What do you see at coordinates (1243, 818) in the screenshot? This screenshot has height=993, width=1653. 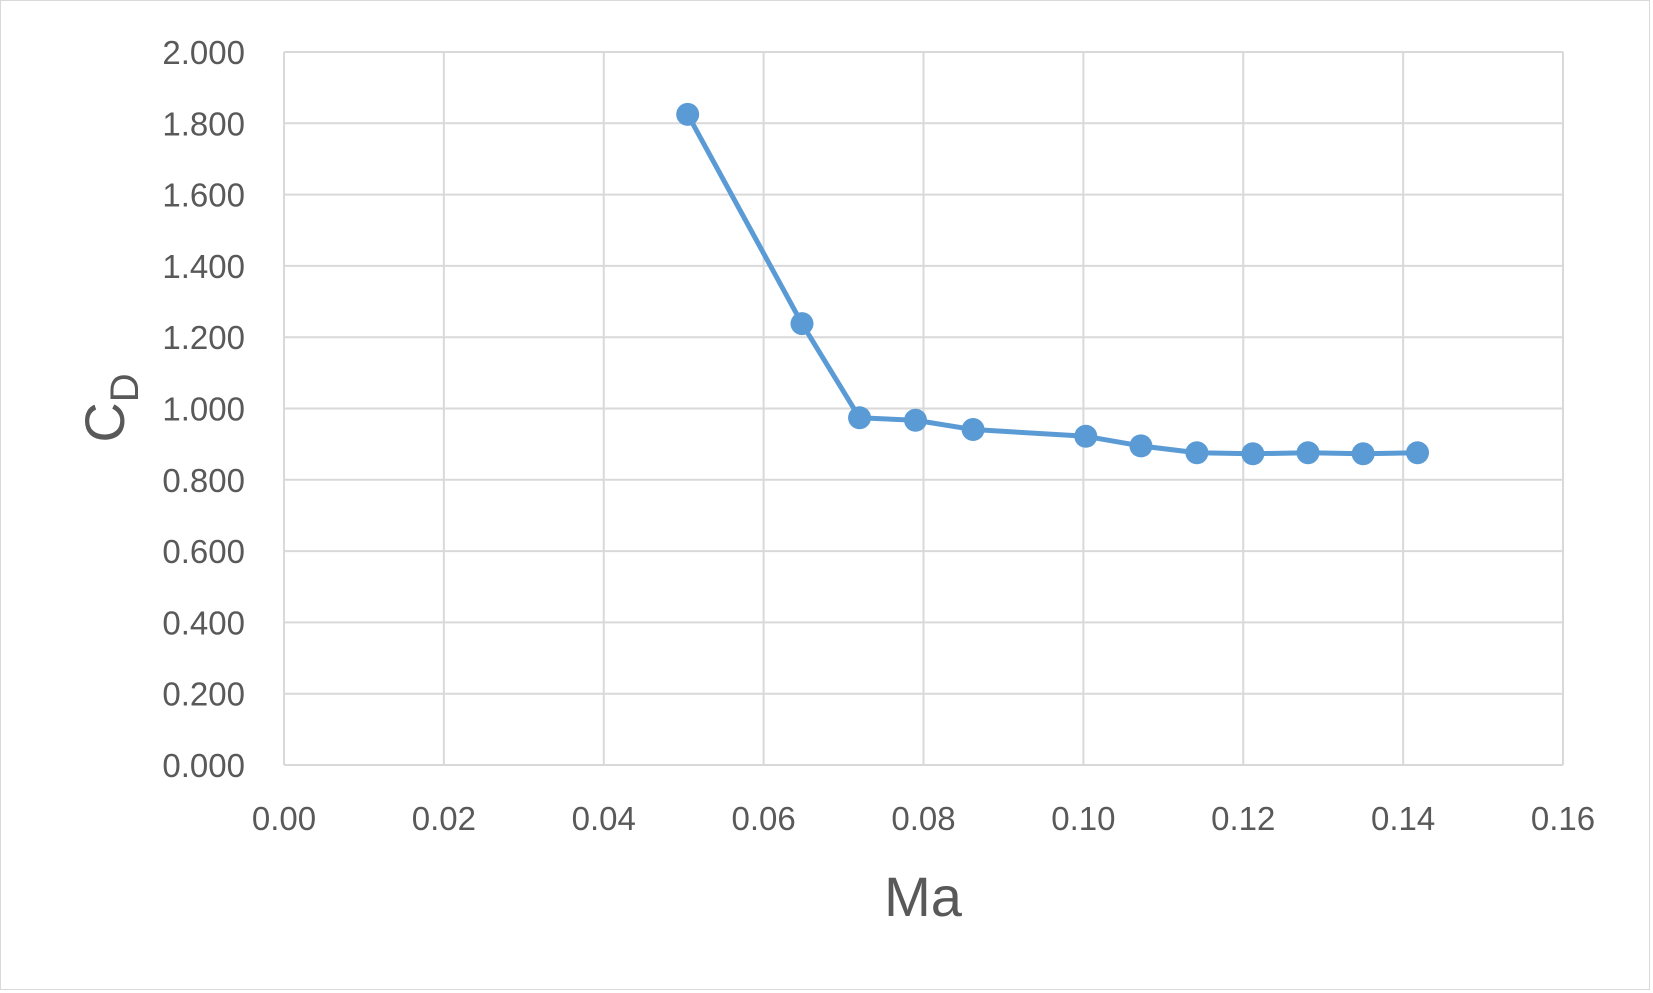 I see `x-tick-label: 0.12` at bounding box center [1243, 818].